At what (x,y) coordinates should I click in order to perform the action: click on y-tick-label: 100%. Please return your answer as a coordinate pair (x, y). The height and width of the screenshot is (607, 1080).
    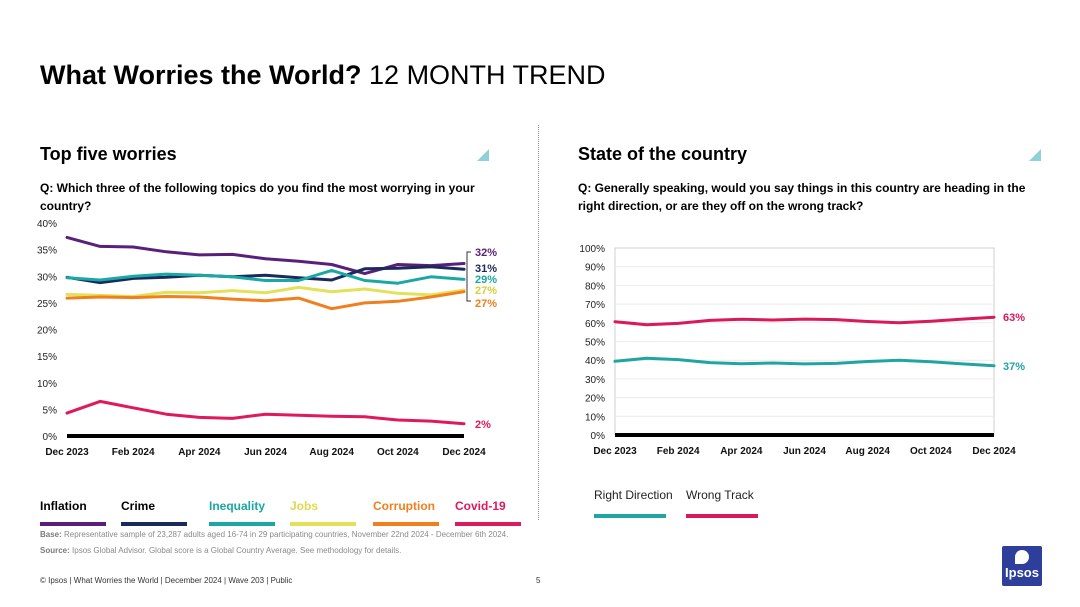
    Looking at the image, I should click on (592, 249).